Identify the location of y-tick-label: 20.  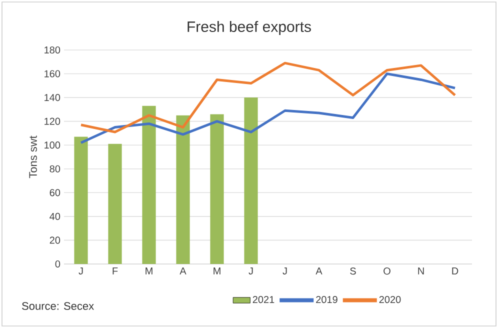
(55, 240).